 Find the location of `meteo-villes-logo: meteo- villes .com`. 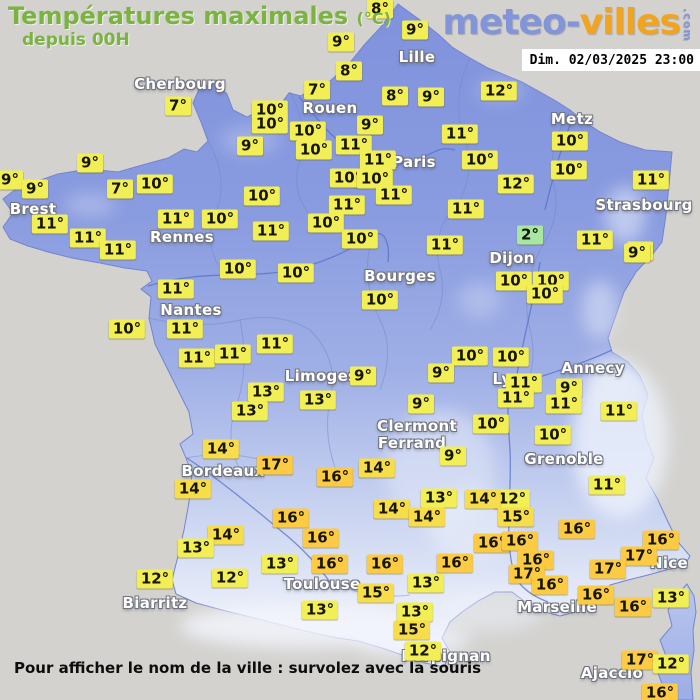

meteo-villes-logo: meteo- villes .com is located at coordinates (568, 22).